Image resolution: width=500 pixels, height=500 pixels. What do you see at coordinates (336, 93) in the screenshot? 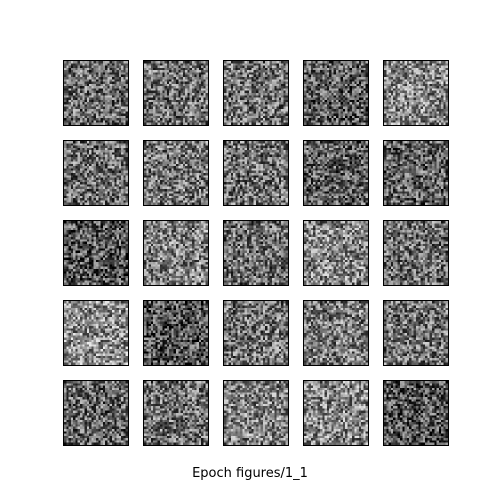
I see `sample-image-r1-c4` at bounding box center [336, 93].